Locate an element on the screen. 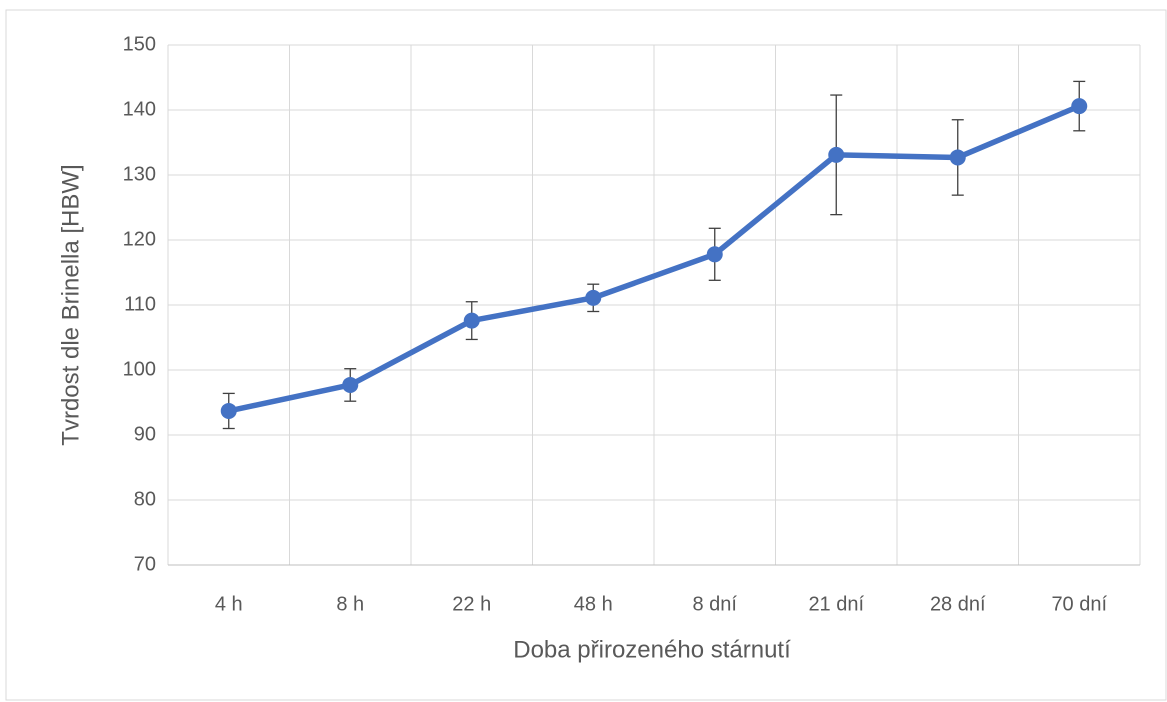  x-tick-label: 8 dní is located at coordinates (715, 604).